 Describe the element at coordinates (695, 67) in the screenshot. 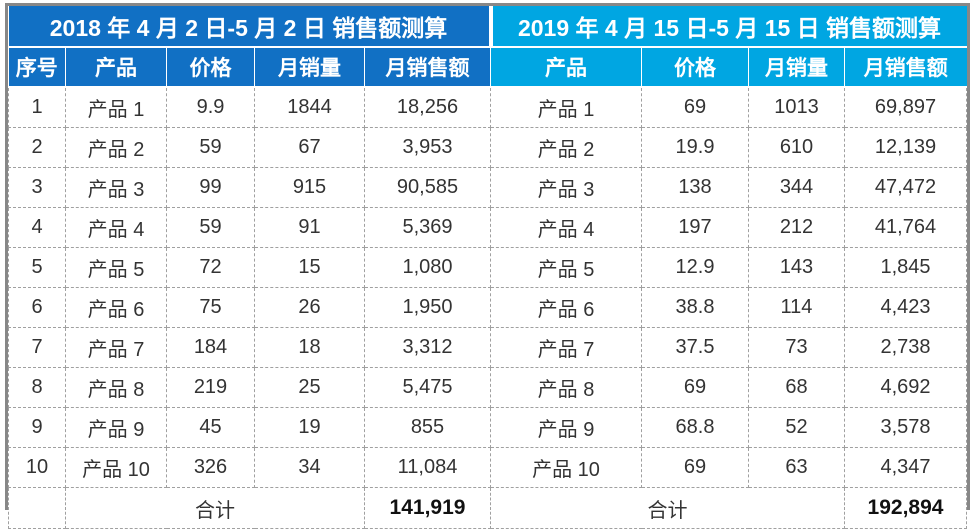

I see `column-header-price-2019: 价格` at that location.